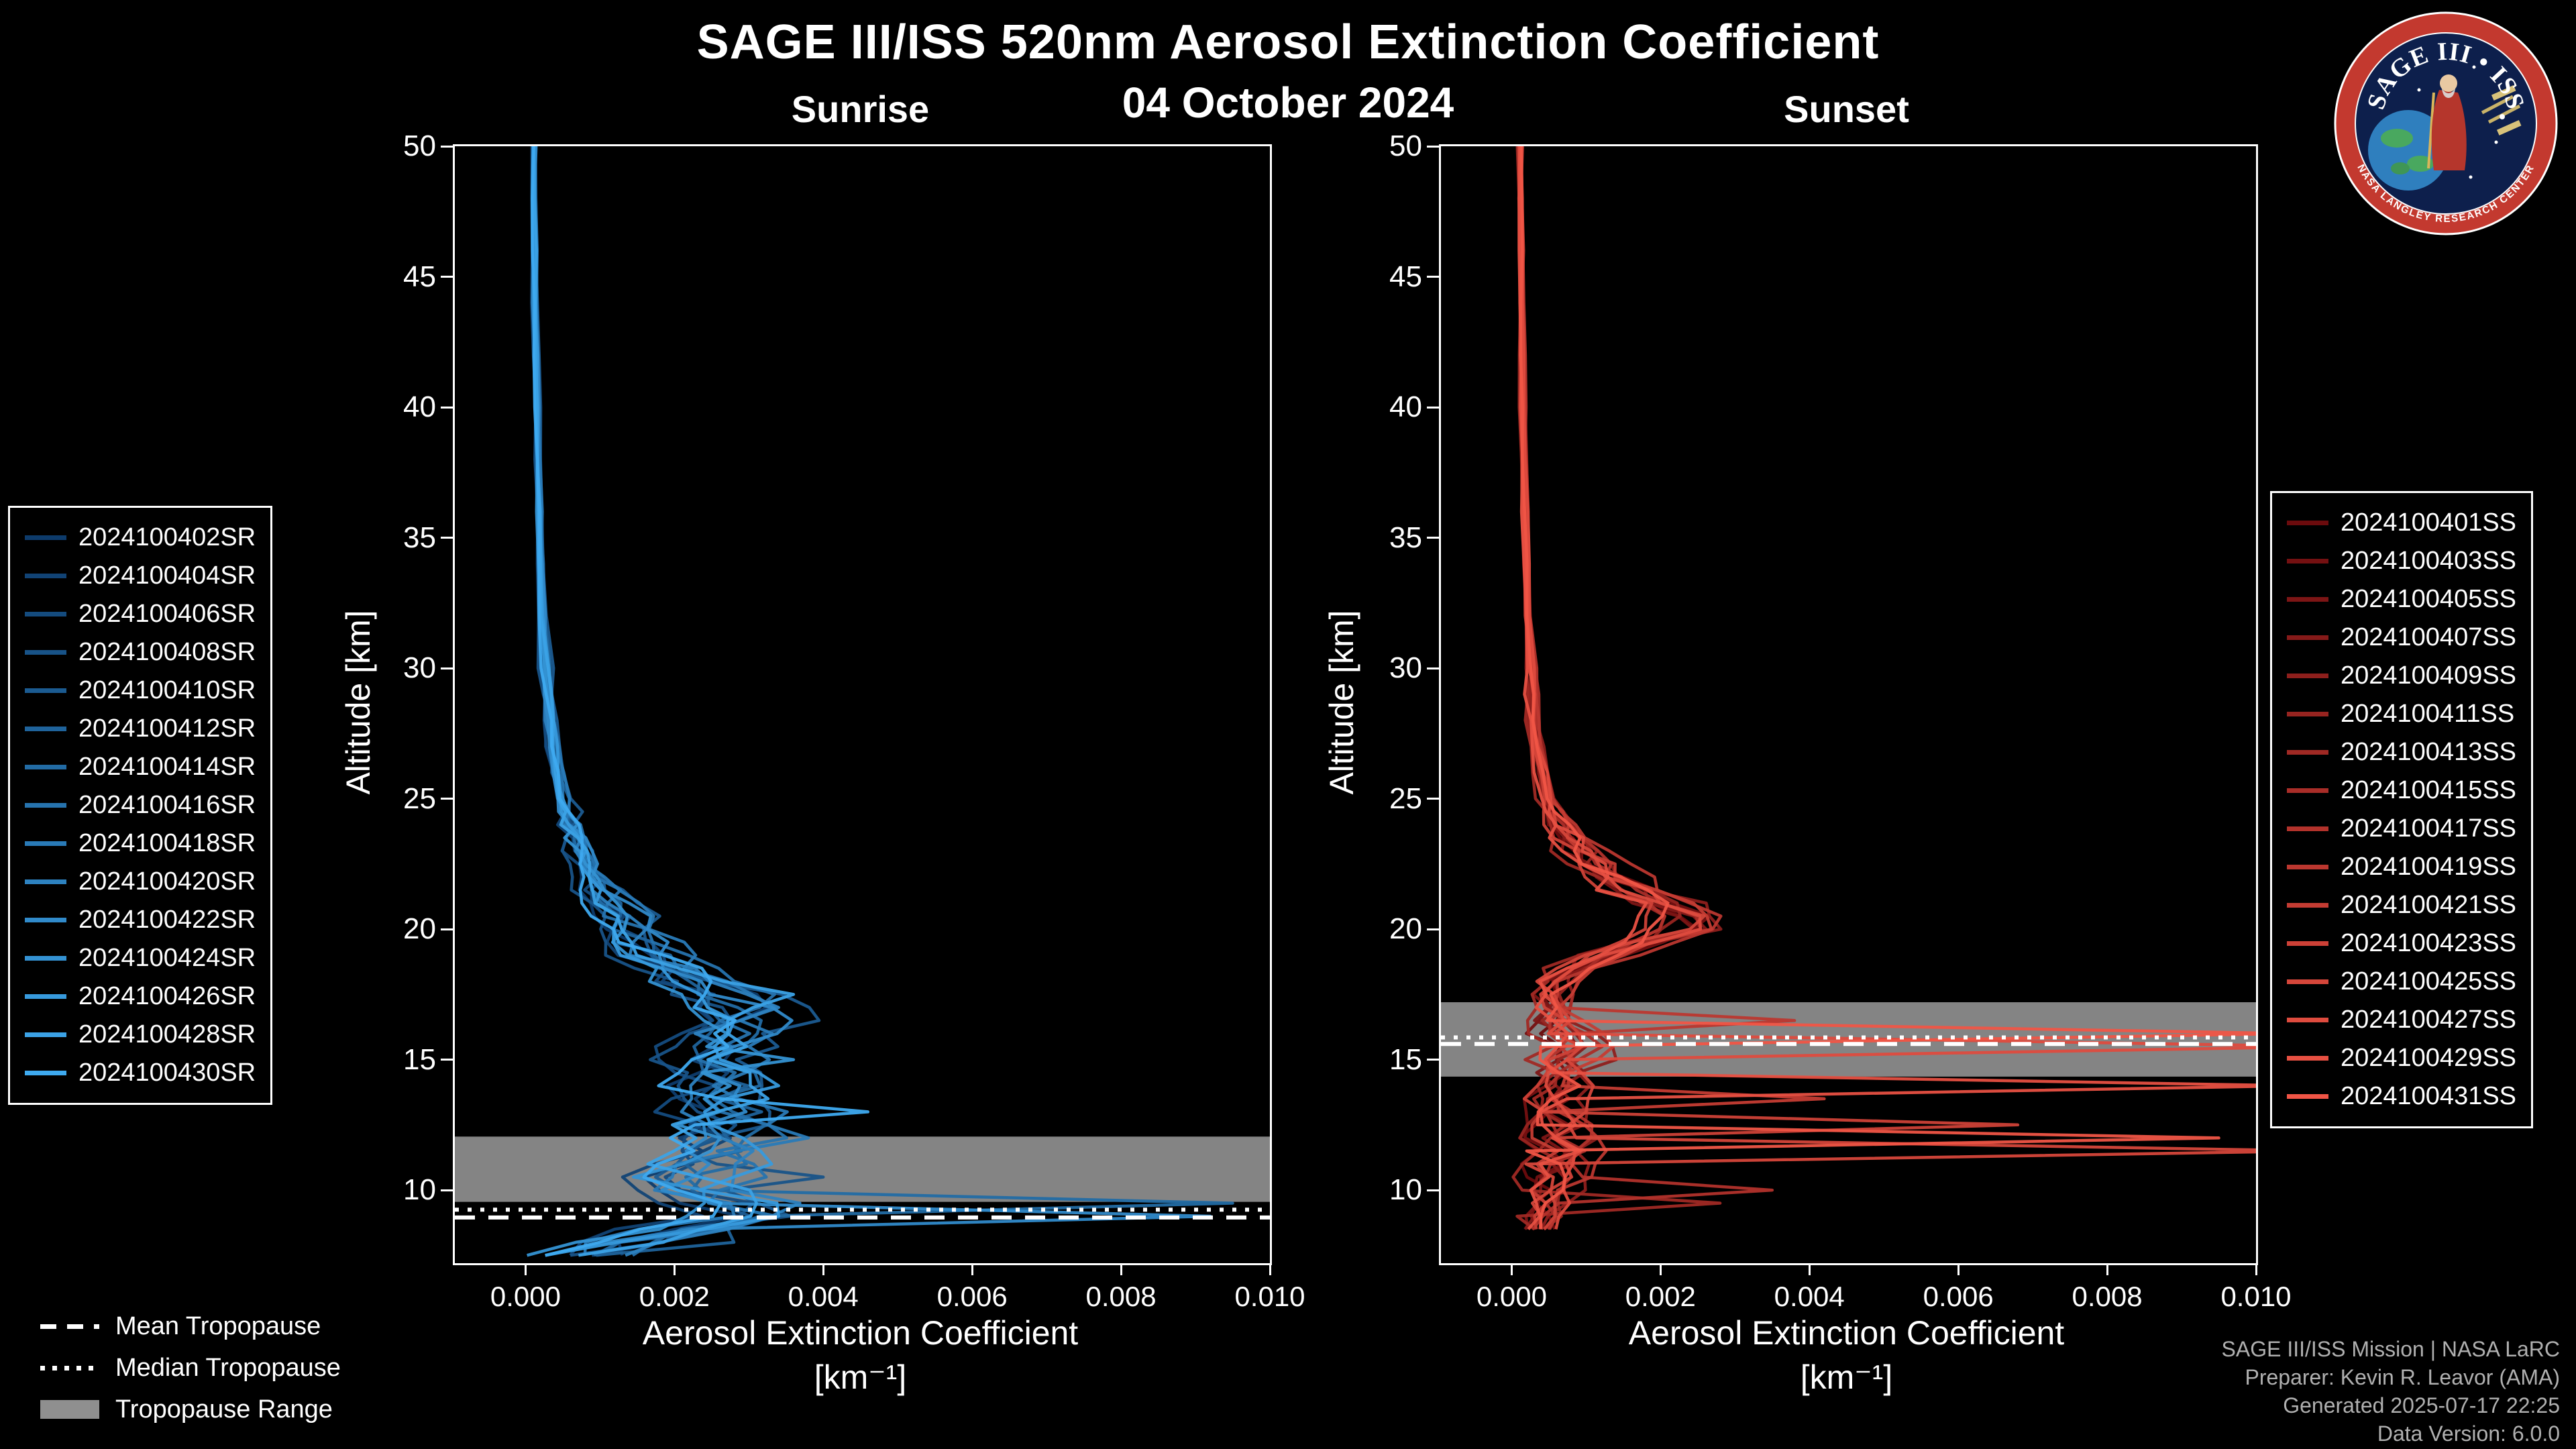 The image size is (2576, 1449). What do you see at coordinates (2429, 981) in the screenshot?
I see `sunset-legend-label: 2024100425SS` at bounding box center [2429, 981].